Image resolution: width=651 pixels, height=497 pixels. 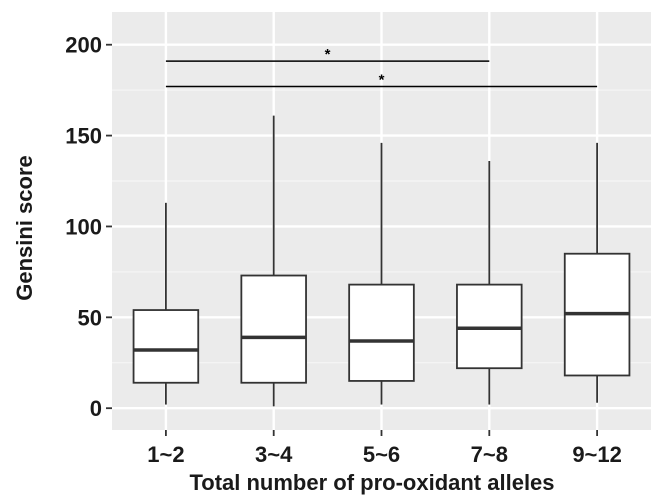 What do you see at coordinates (96, 408) in the screenshot?
I see `y-tick-label: 0` at bounding box center [96, 408].